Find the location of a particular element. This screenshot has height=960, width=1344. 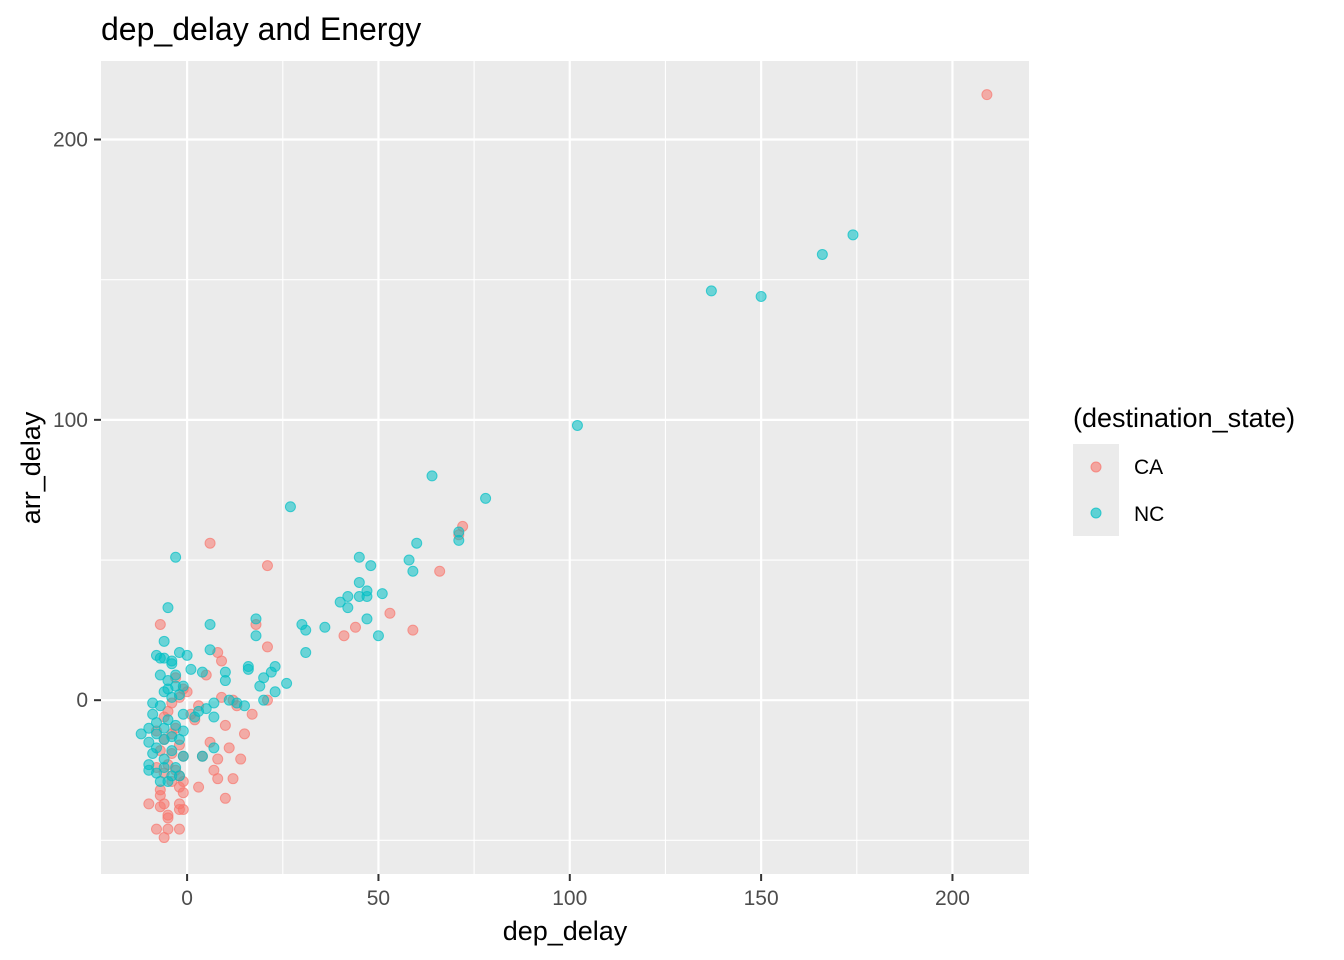

x-axis: 0 50 100 150 200 is located at coordinates (575, 892).